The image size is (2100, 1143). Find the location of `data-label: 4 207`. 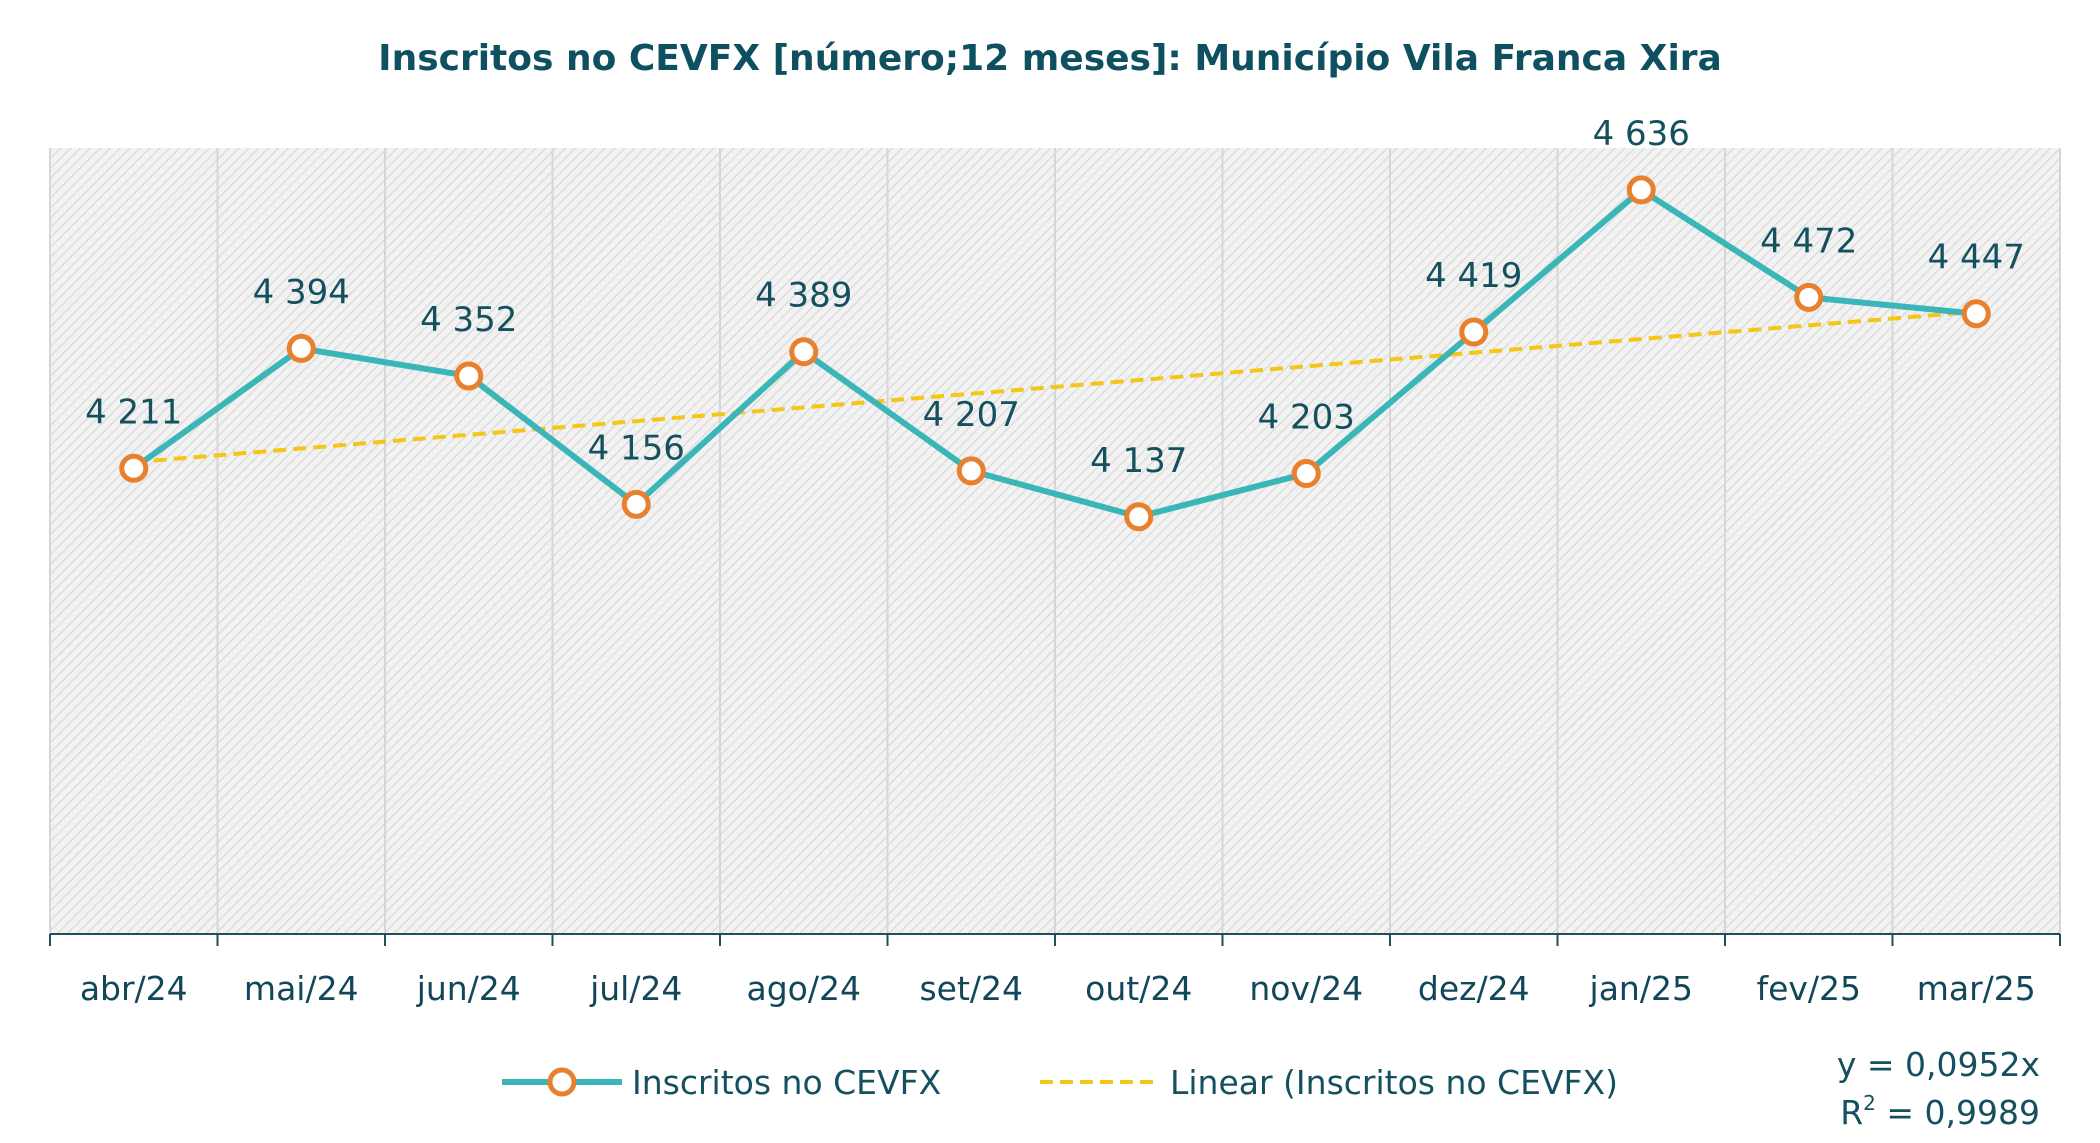

data-label: 4 207 is located at coordinates (971, 415).